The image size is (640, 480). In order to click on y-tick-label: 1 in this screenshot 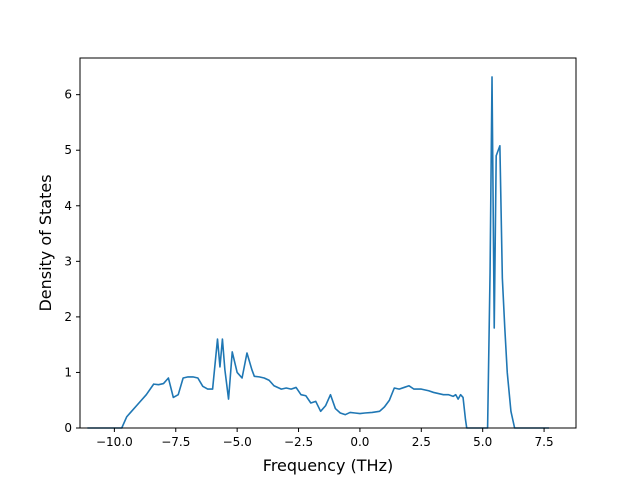, I will do `click(68, 372)`.